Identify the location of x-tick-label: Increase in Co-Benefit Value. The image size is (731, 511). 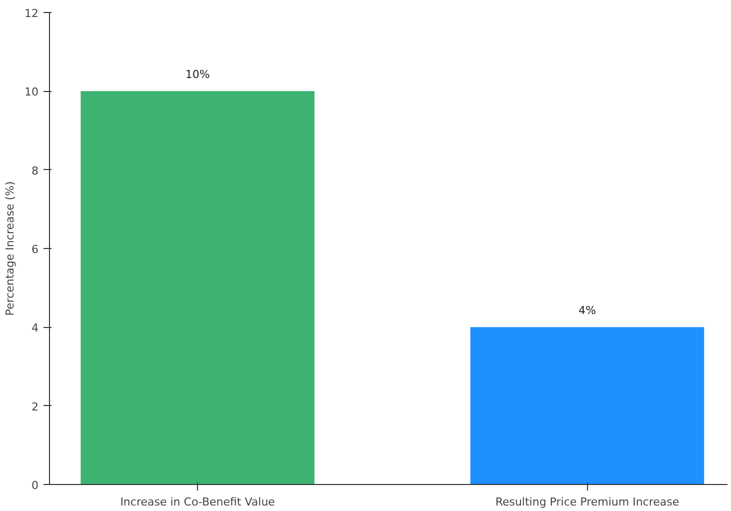
(198, 502).